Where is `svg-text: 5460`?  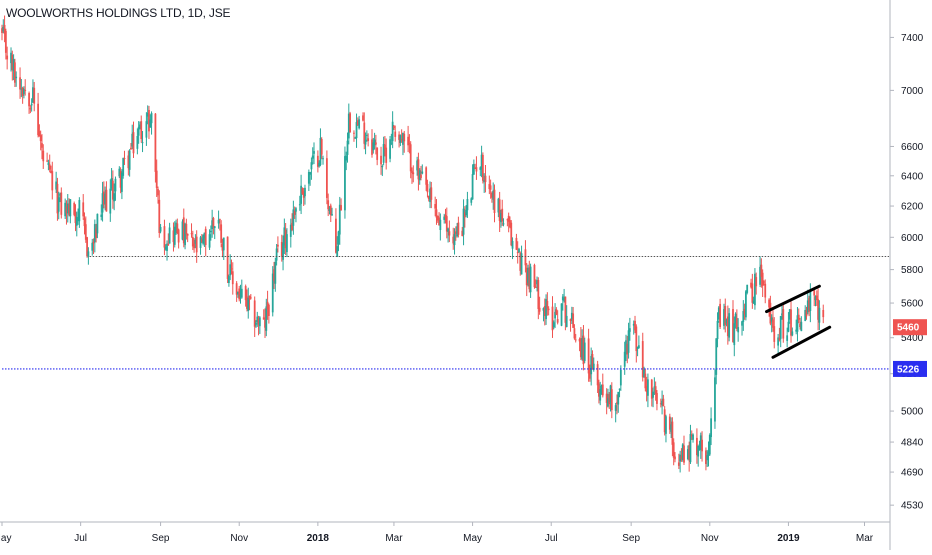
svg-text: 5460 is located at coordinates (908, 328).